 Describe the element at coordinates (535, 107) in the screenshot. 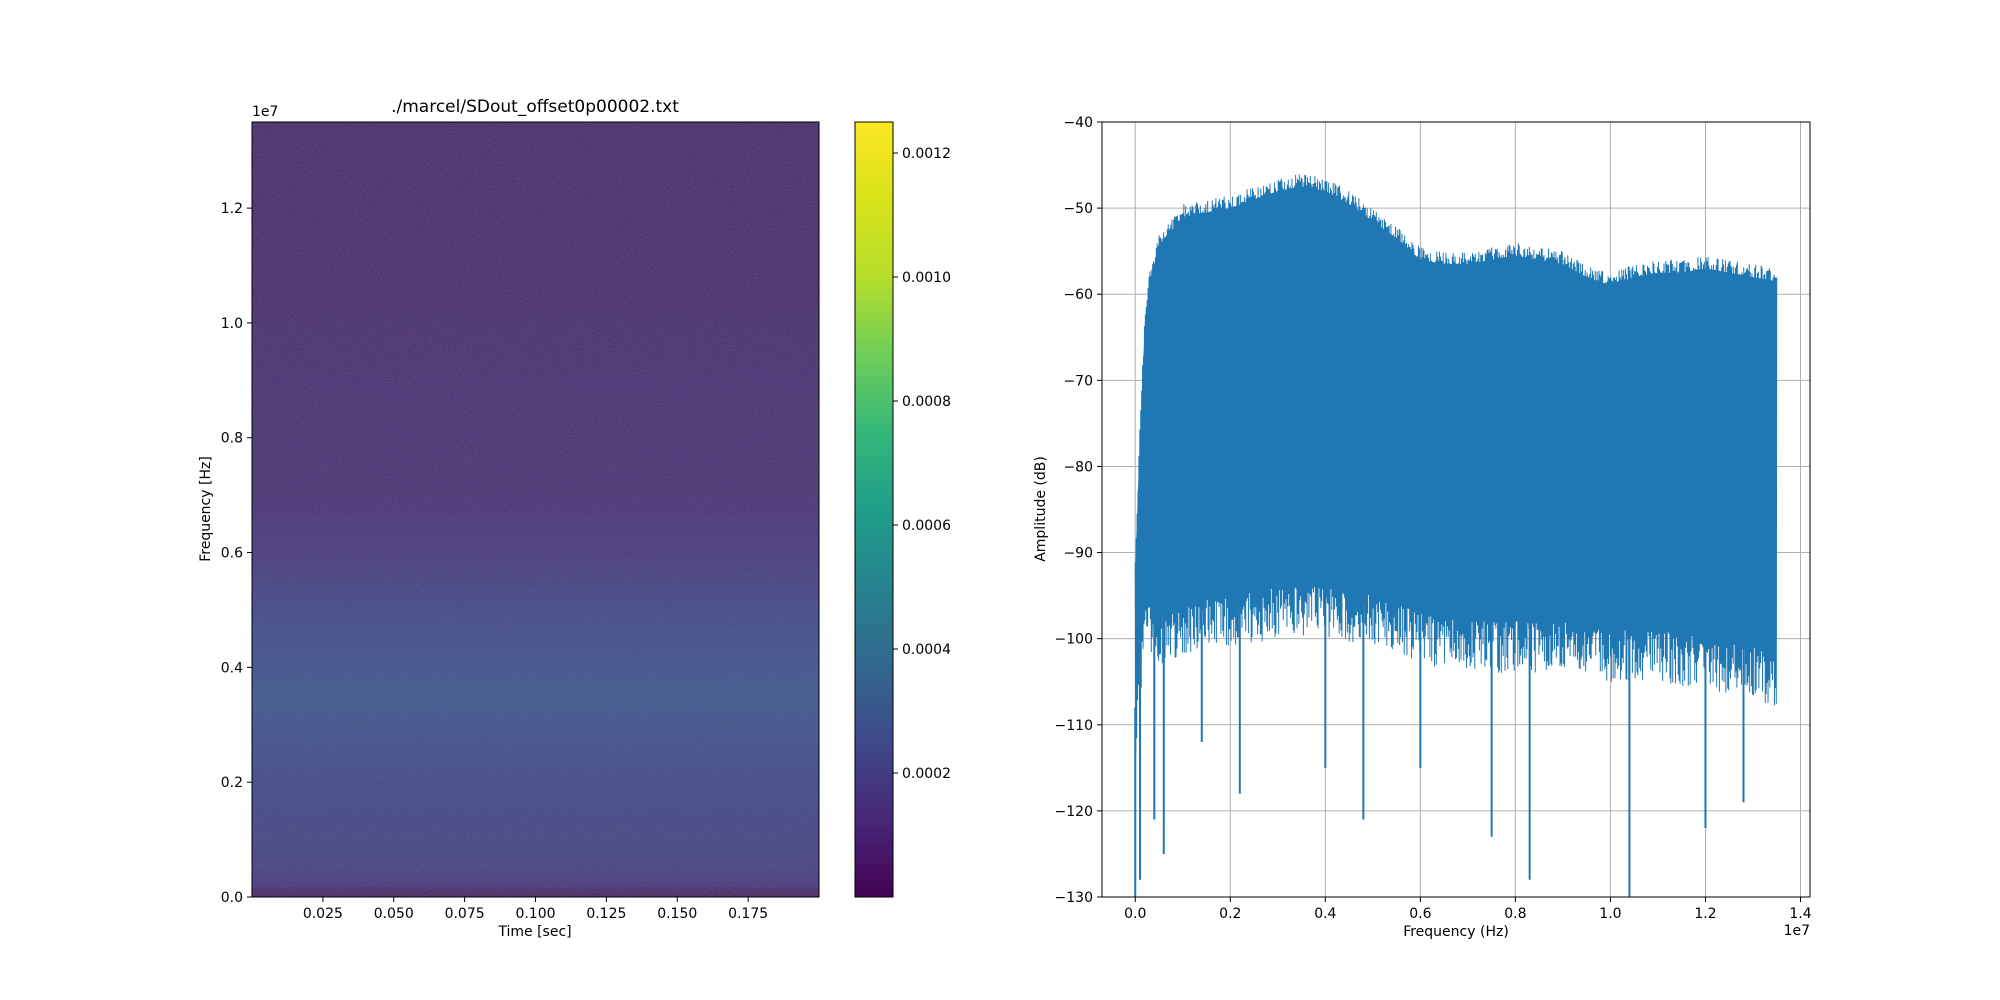

I see `spectrogram-title: ./marcel/SDout_offset0p00002.txt` at that location.